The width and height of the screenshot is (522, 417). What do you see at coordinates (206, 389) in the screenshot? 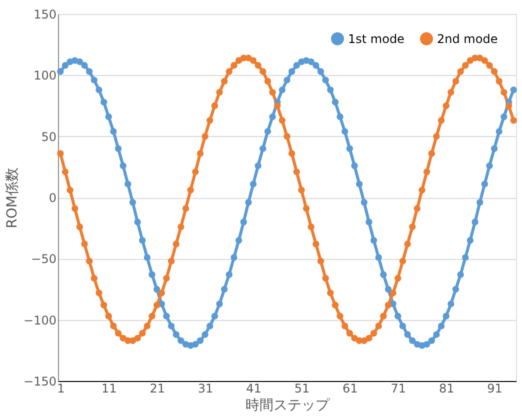
I see `x-tick-label: 31` at bounding box center [206, 389].